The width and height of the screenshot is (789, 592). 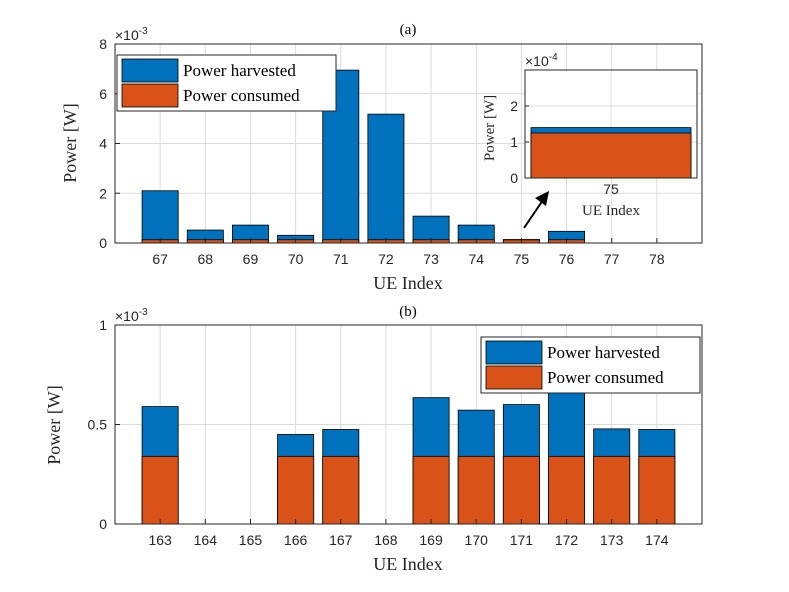 I want to click on xtick-label: 168, so click(x=386, y=540).